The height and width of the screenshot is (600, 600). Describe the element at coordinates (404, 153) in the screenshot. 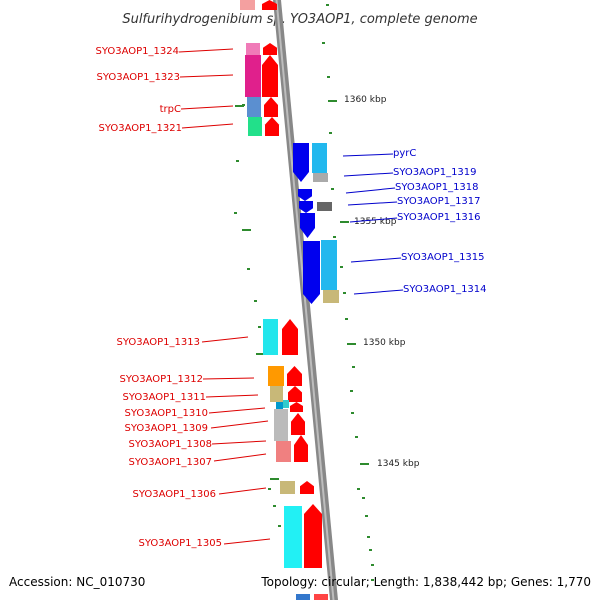

I see `gene-label-reverse: pyrC` at that location.